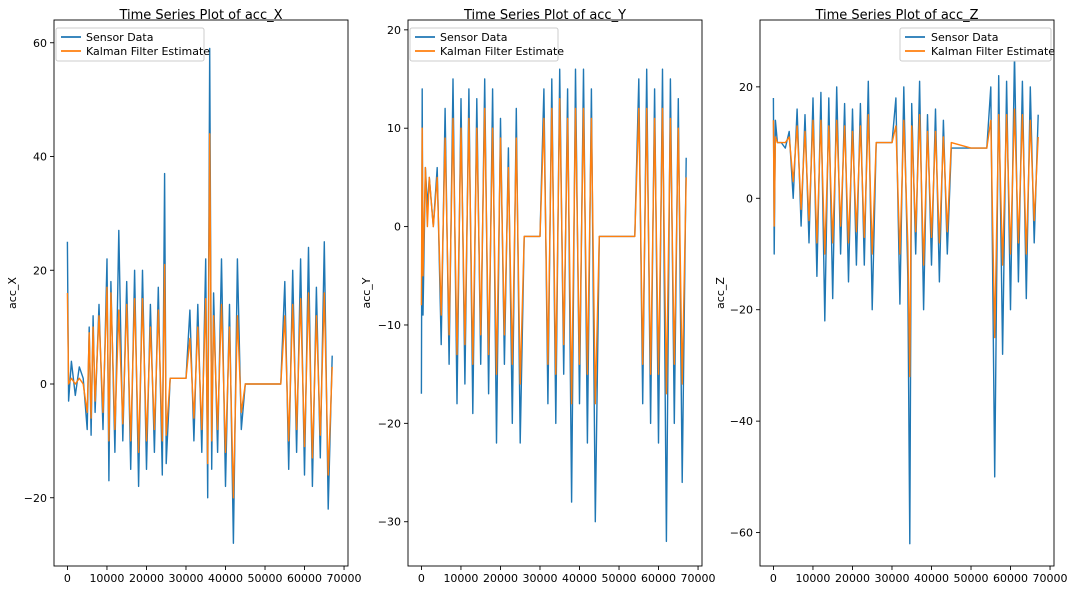 This screenshot has height=590, width=1074. What do you see at coordinates (720, 293) in the screenshot?
I see `y-axis-label: acc_Z` at bounding box center [720, 293].